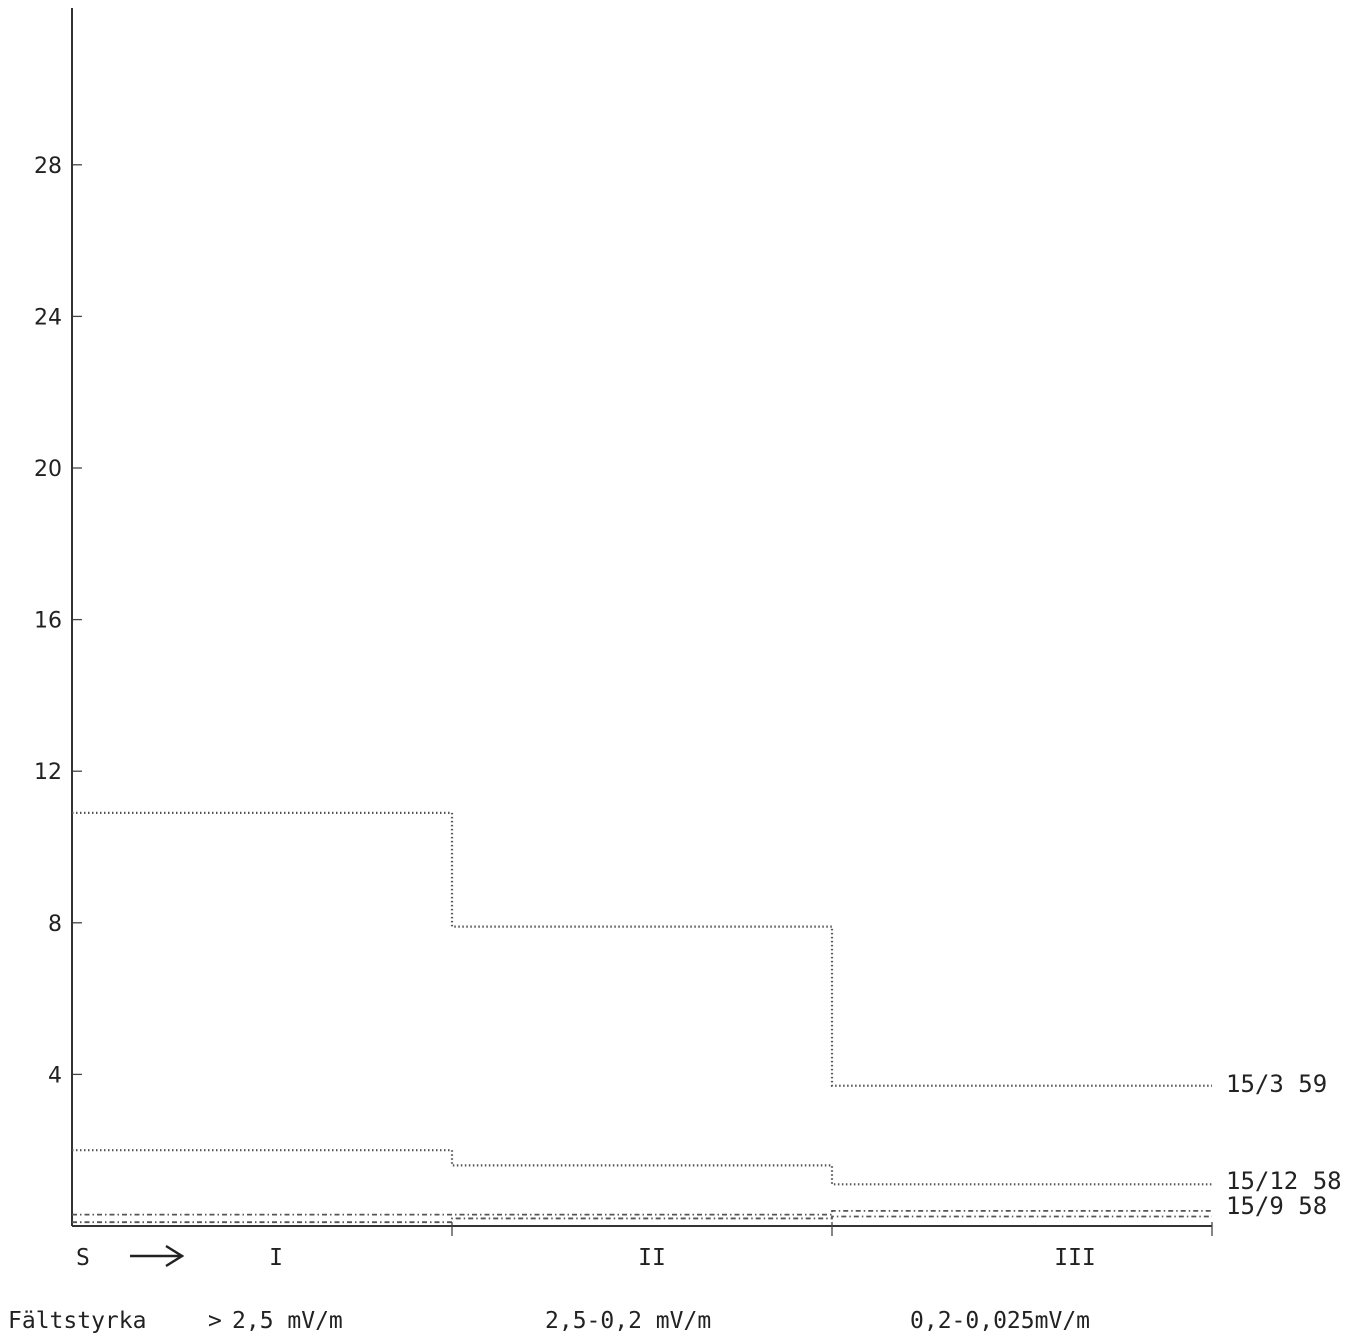  What do you see at coordinates (48, 166) in the screenshot?
I see `y-tick-label: 28` at bounding box center [48, 166].